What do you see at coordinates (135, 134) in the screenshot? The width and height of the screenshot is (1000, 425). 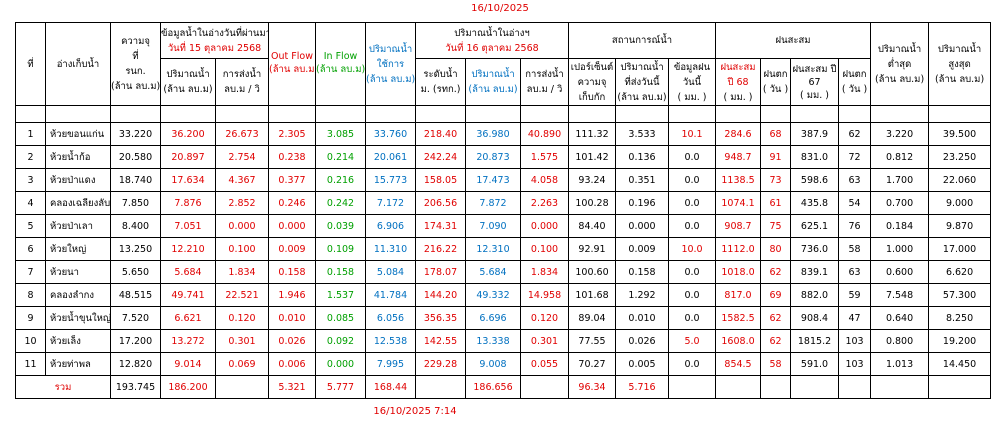 I see `cell: 33.220` at bounding box center [135, 134].